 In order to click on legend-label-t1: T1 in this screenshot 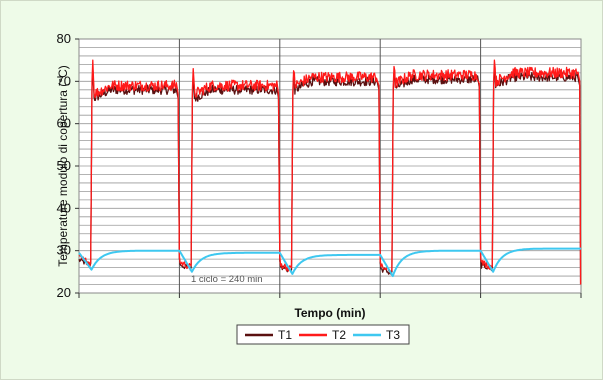, I will do `click(285, 335)`.